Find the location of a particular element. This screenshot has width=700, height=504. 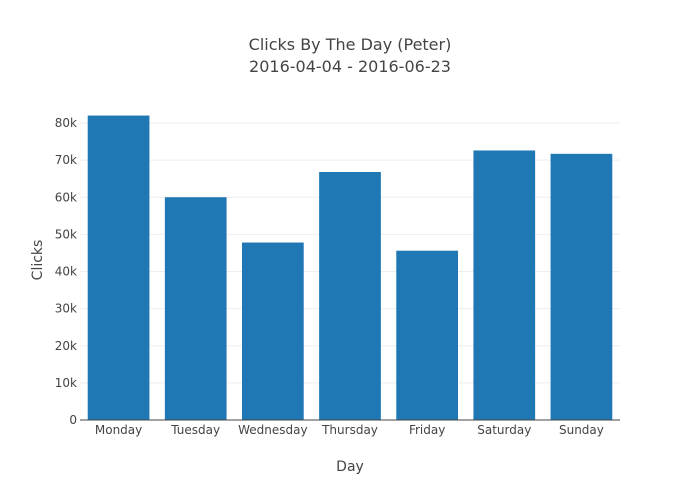

bar-friday is located at coordinates (427, 335).